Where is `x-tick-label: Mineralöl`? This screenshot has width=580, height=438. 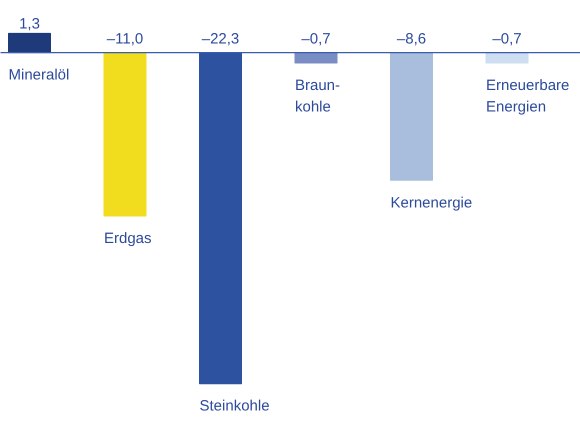
x-tick-label: Mineralöl is located at coordinates (39, 75).